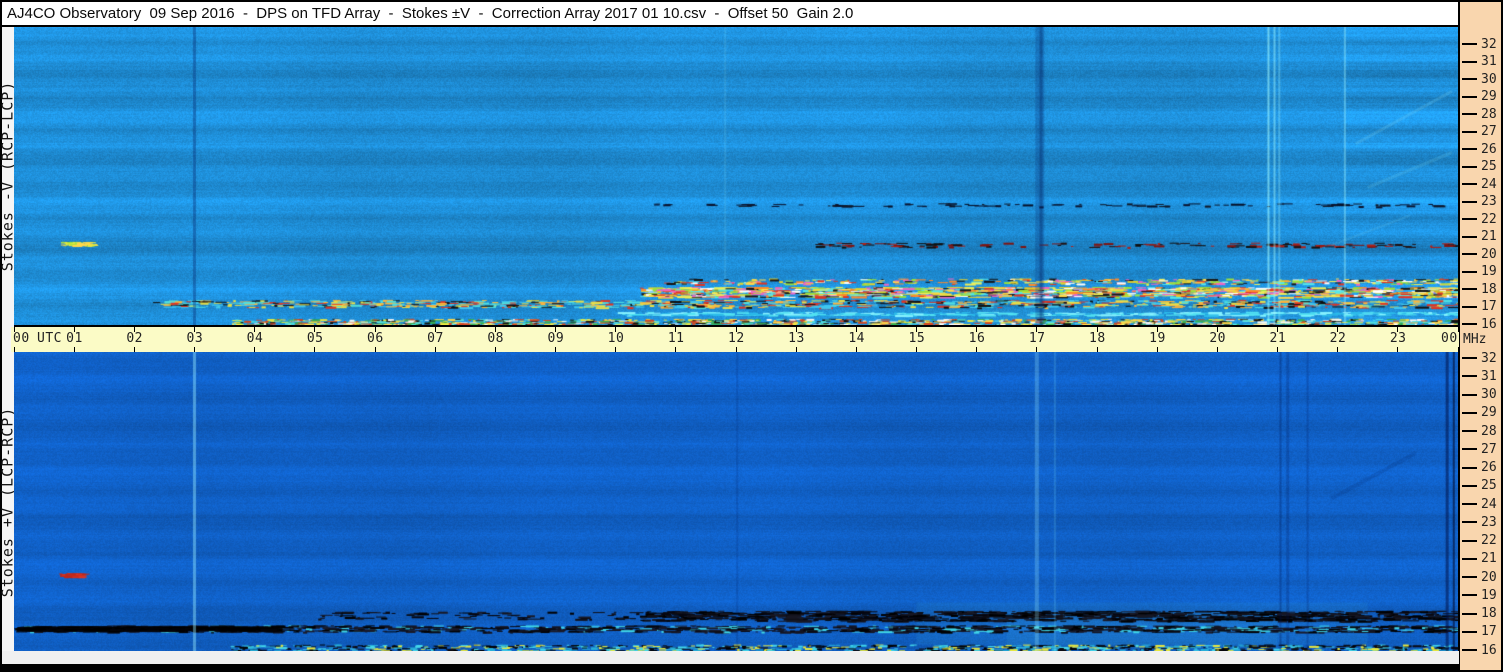  What do you see at coordinates (8, 176) in the screenshot?
I see `top-panel-ylabel: Stokes -V (RCP-LCP)` at bounding box center [8, 176].